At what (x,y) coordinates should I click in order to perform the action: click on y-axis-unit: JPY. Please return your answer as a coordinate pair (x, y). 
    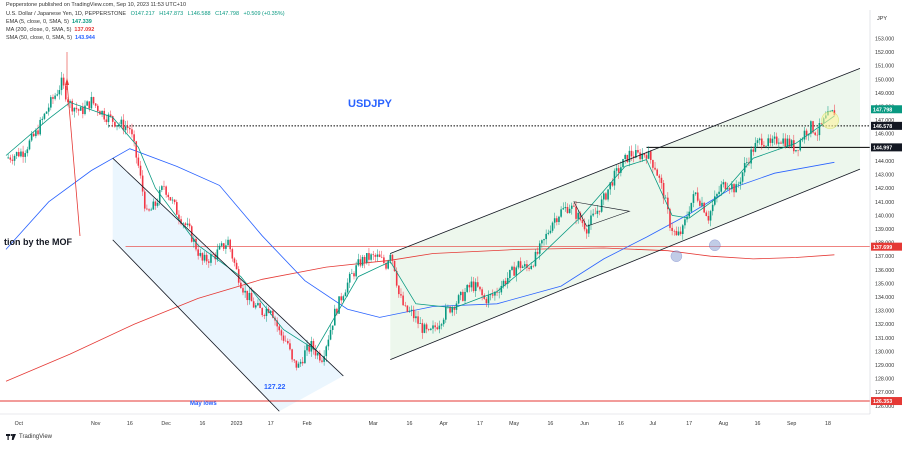
    Looking at the image, I should click on (882, 19).